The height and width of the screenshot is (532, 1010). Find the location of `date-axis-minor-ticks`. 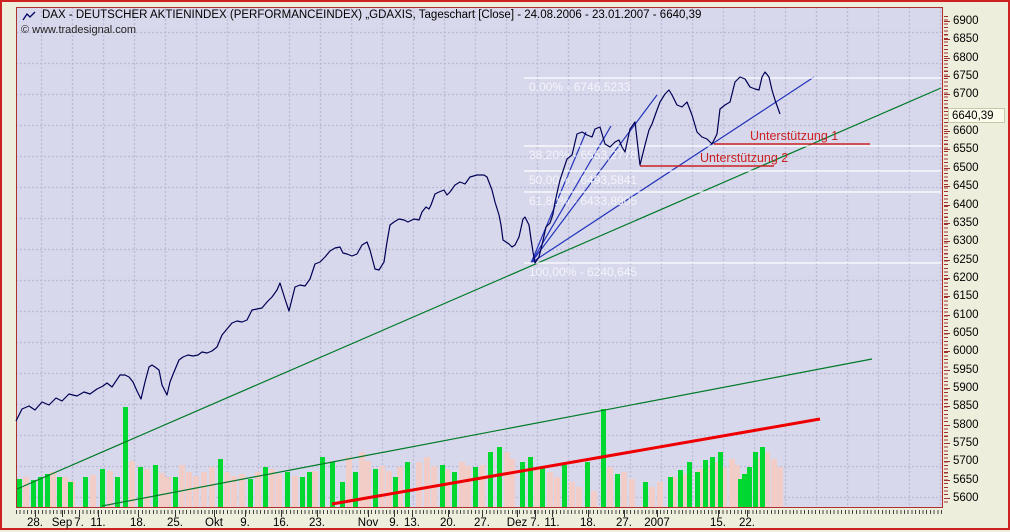

date-axis-minor-ticks is located at coordinates (479, 512).